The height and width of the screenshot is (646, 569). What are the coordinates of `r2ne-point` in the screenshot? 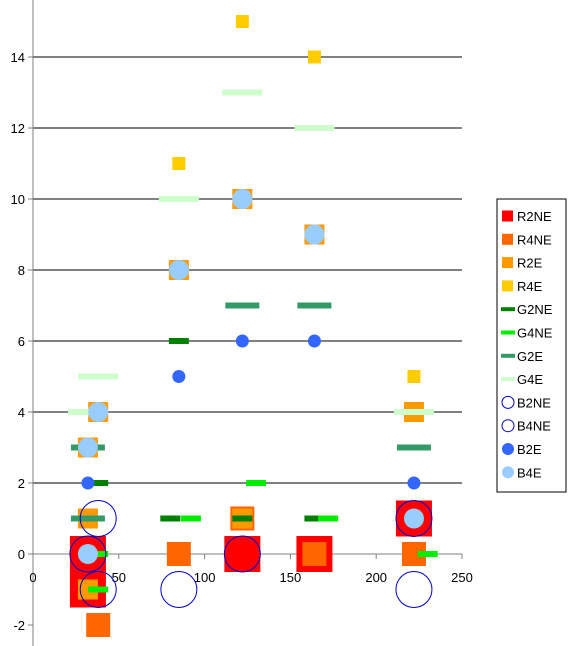 It's located at (242, 554).